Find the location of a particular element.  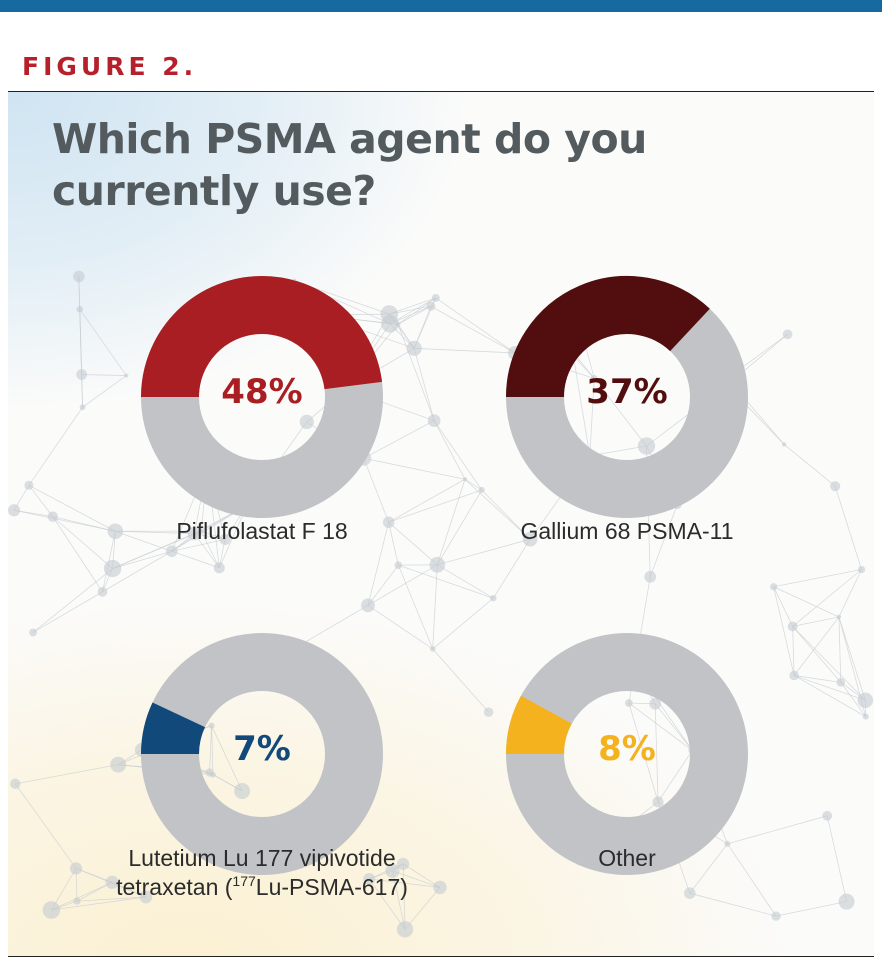

category-label-gallium: Gallium 68 PSMA-11 is located at coordinates (627, 531).